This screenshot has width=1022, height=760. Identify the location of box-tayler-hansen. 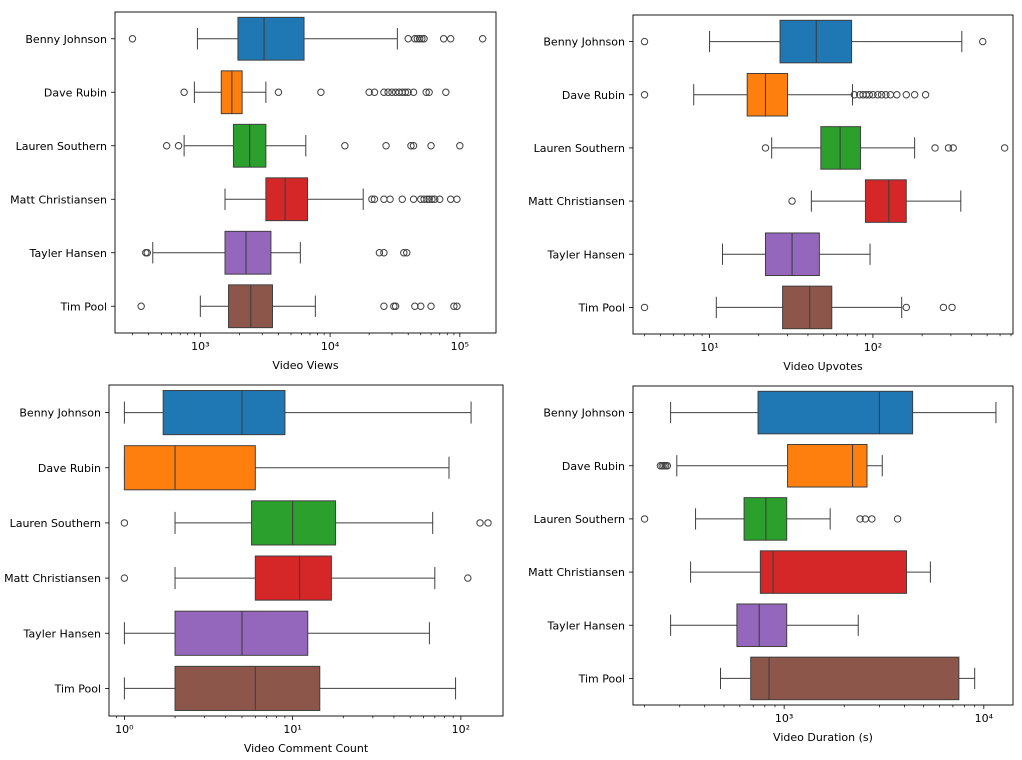
(796, 254).